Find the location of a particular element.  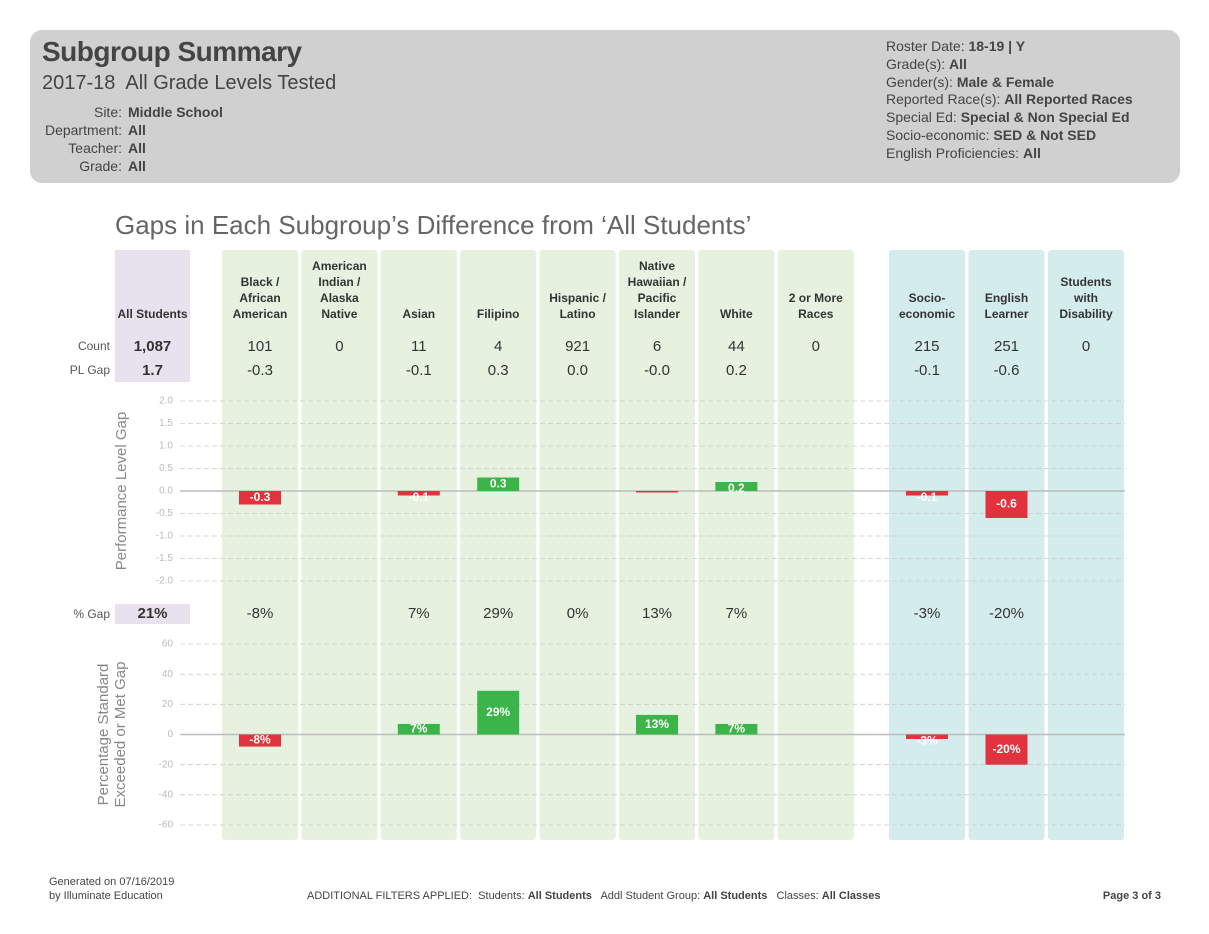

gap-cell: -0.3 is located at coordinates (260, 370).